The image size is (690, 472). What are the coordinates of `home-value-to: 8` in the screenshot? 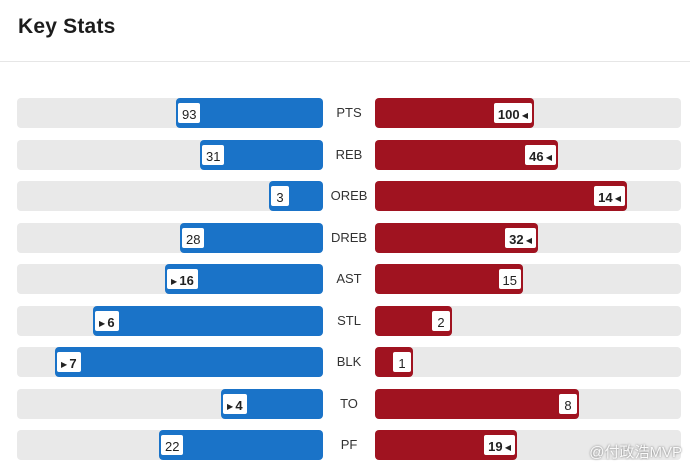 It's located at (568, 403).